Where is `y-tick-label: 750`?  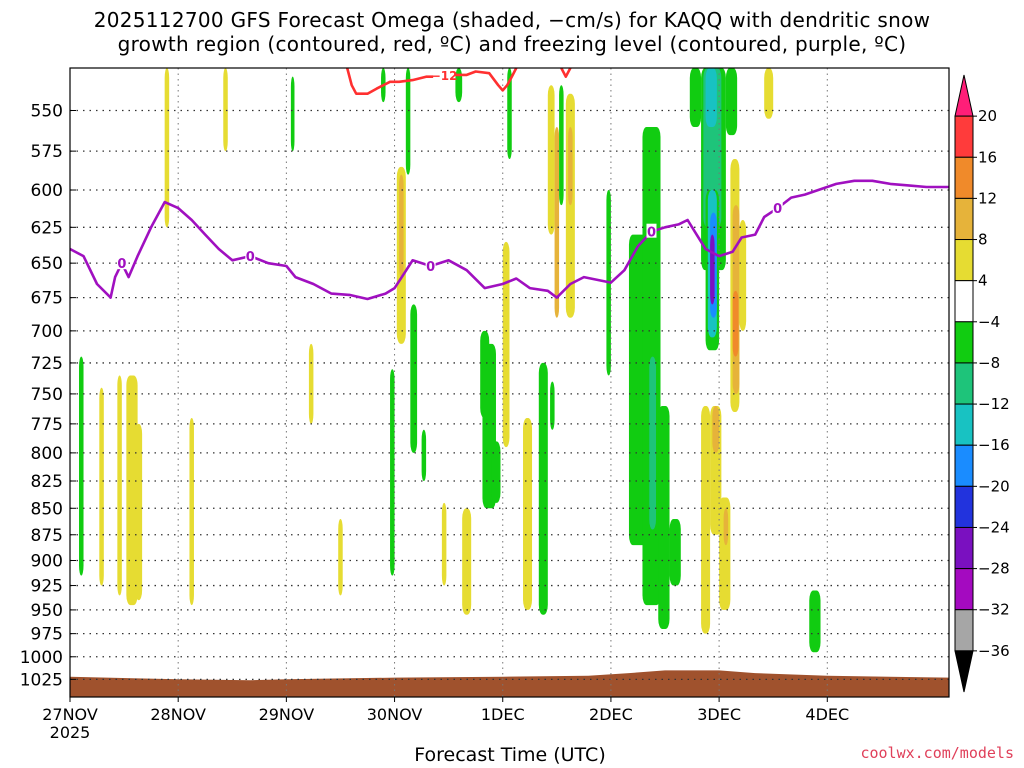
y-tick-label: 750 is located at coordinates (47, 395).